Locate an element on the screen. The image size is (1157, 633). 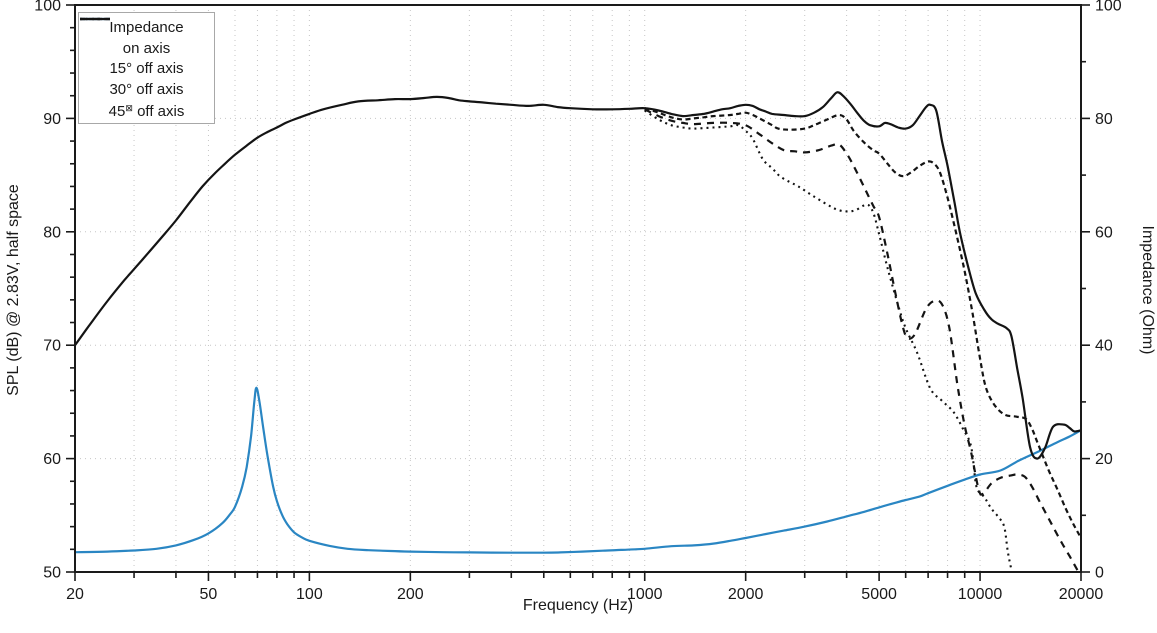
legend-label-on-axis: on axis is located at coordinates (146, 48).